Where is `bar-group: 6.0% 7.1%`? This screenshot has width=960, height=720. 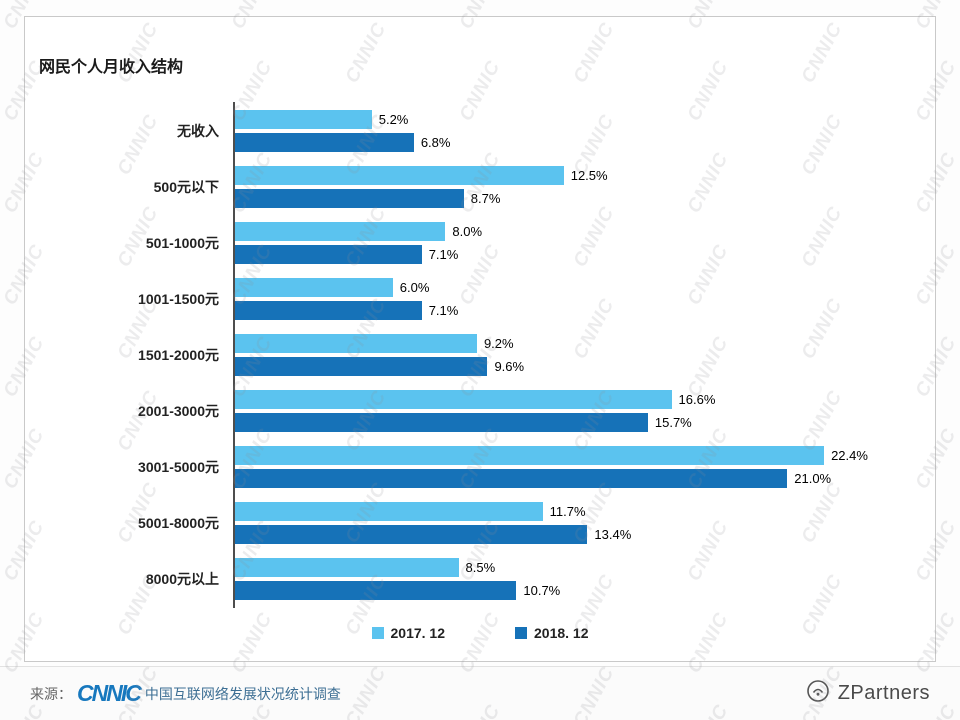
bar-group: 6.0% 7.1% is located at coordinates (566, 299).